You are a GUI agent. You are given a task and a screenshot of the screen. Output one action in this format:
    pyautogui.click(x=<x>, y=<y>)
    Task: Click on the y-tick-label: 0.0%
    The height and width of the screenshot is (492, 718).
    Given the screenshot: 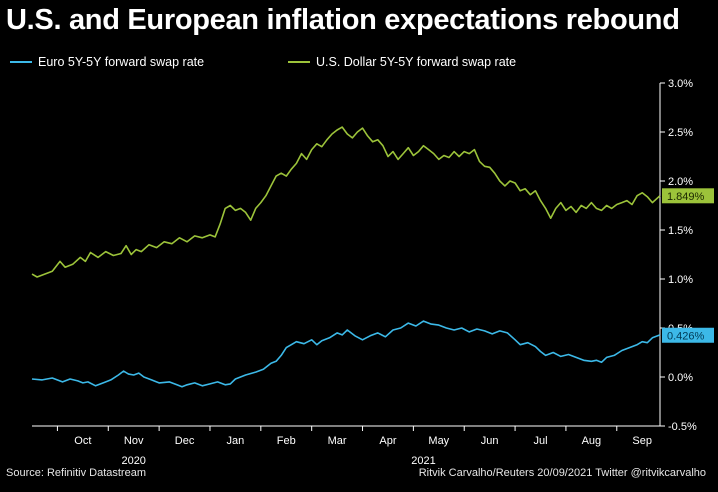 What is the action you would take?
    pyautogui.click(x=680, y=378)
    